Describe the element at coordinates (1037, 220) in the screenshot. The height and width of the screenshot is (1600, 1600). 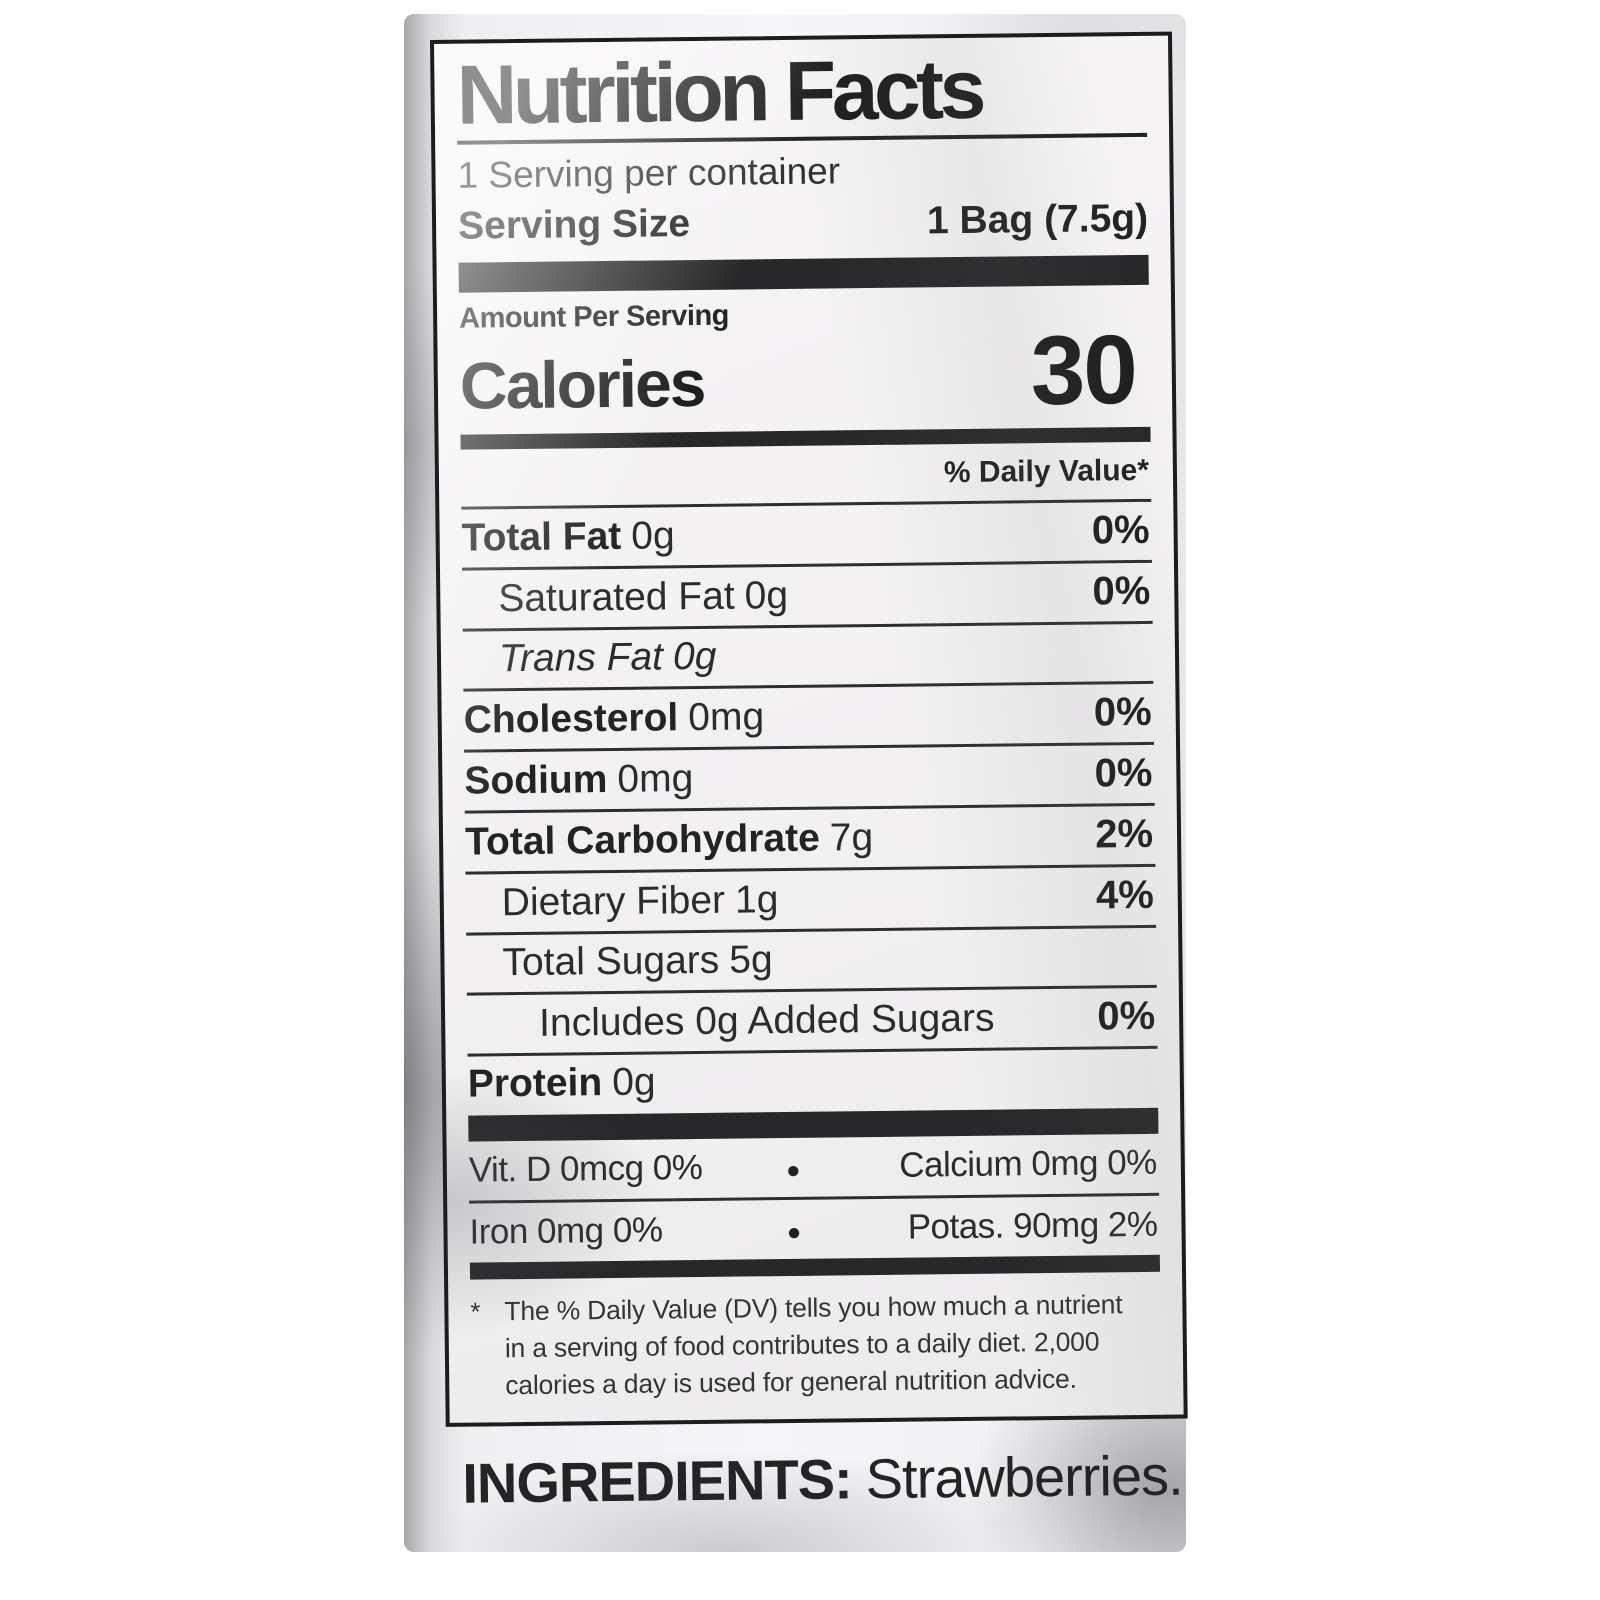
I see `serving-size-value: 1 Bag (7.5g)` at that location.